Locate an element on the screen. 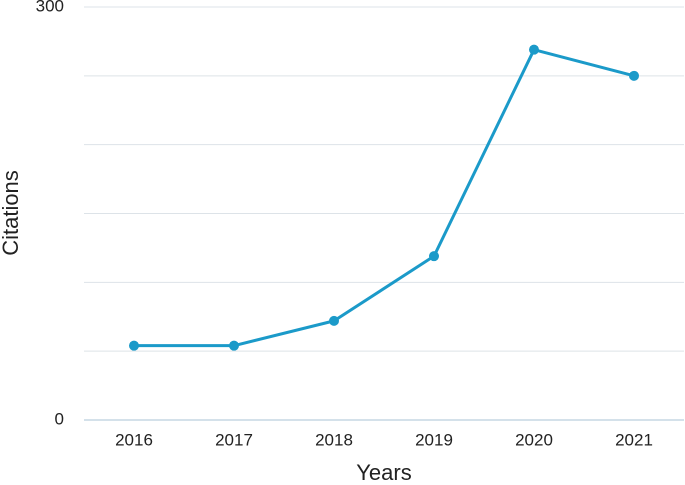 This screenshot has height=485, width=685. x-tick-label: 2021 is located at coordinates (634, 439).